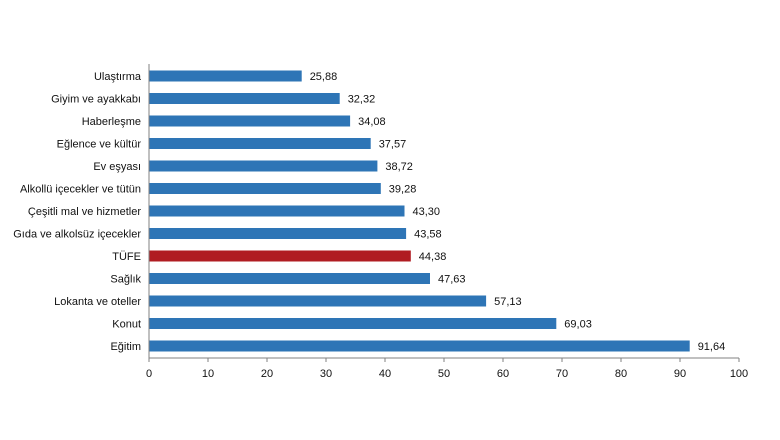 The image size is (780, 440). What do you see at coordinates (125, 347) in the screenshot?
I see `category-label: Eğitim` at bounding box center [125, 347].